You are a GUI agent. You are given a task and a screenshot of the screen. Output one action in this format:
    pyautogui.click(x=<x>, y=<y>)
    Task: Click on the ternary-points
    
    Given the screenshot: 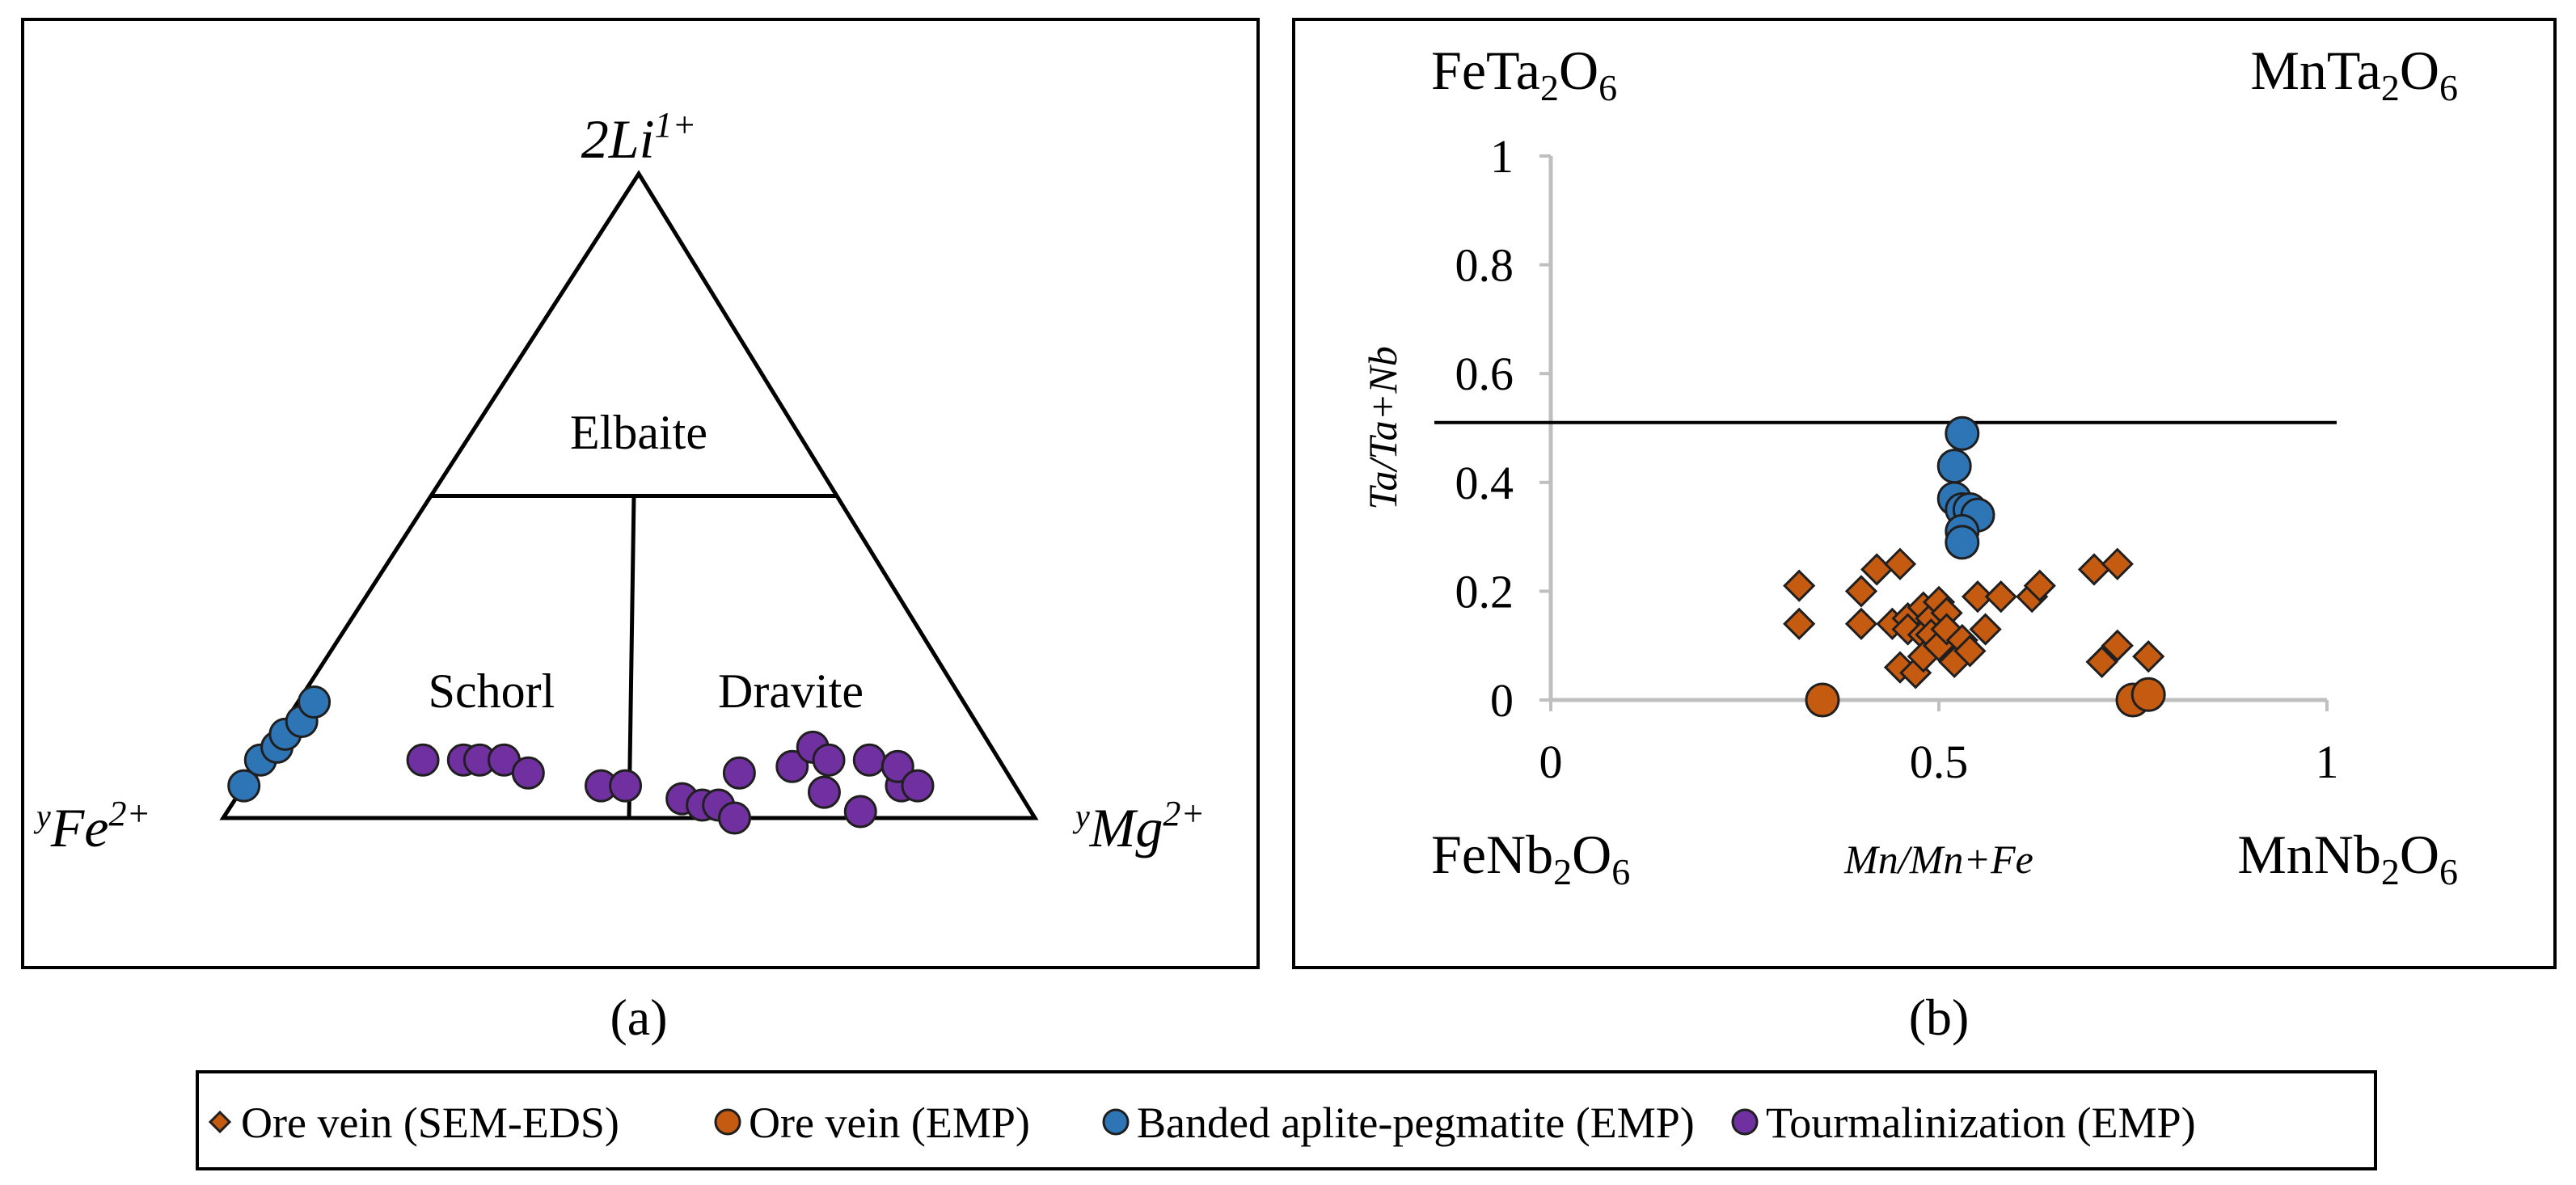 What is the action you would take?
    pyautogui.click(x=581, y=760)
    